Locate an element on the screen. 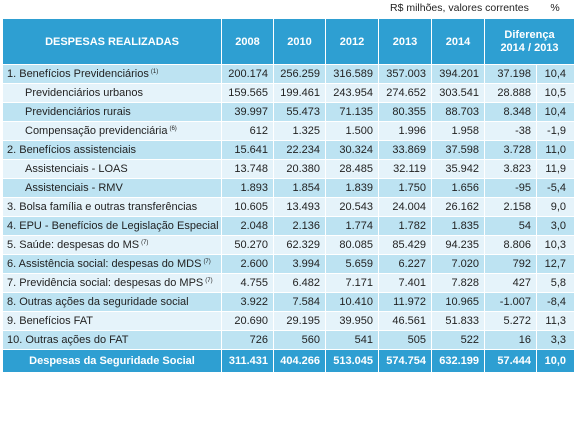 The image size is (580, 442). value-cell-2012: 541 is located at coordinates (352, 340).